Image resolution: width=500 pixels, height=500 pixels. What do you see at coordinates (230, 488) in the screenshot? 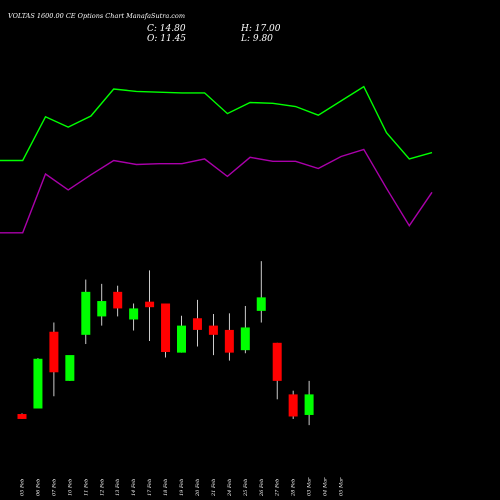
I see `x-tick-label: 24 Feb` at bounding box center [230, 488].